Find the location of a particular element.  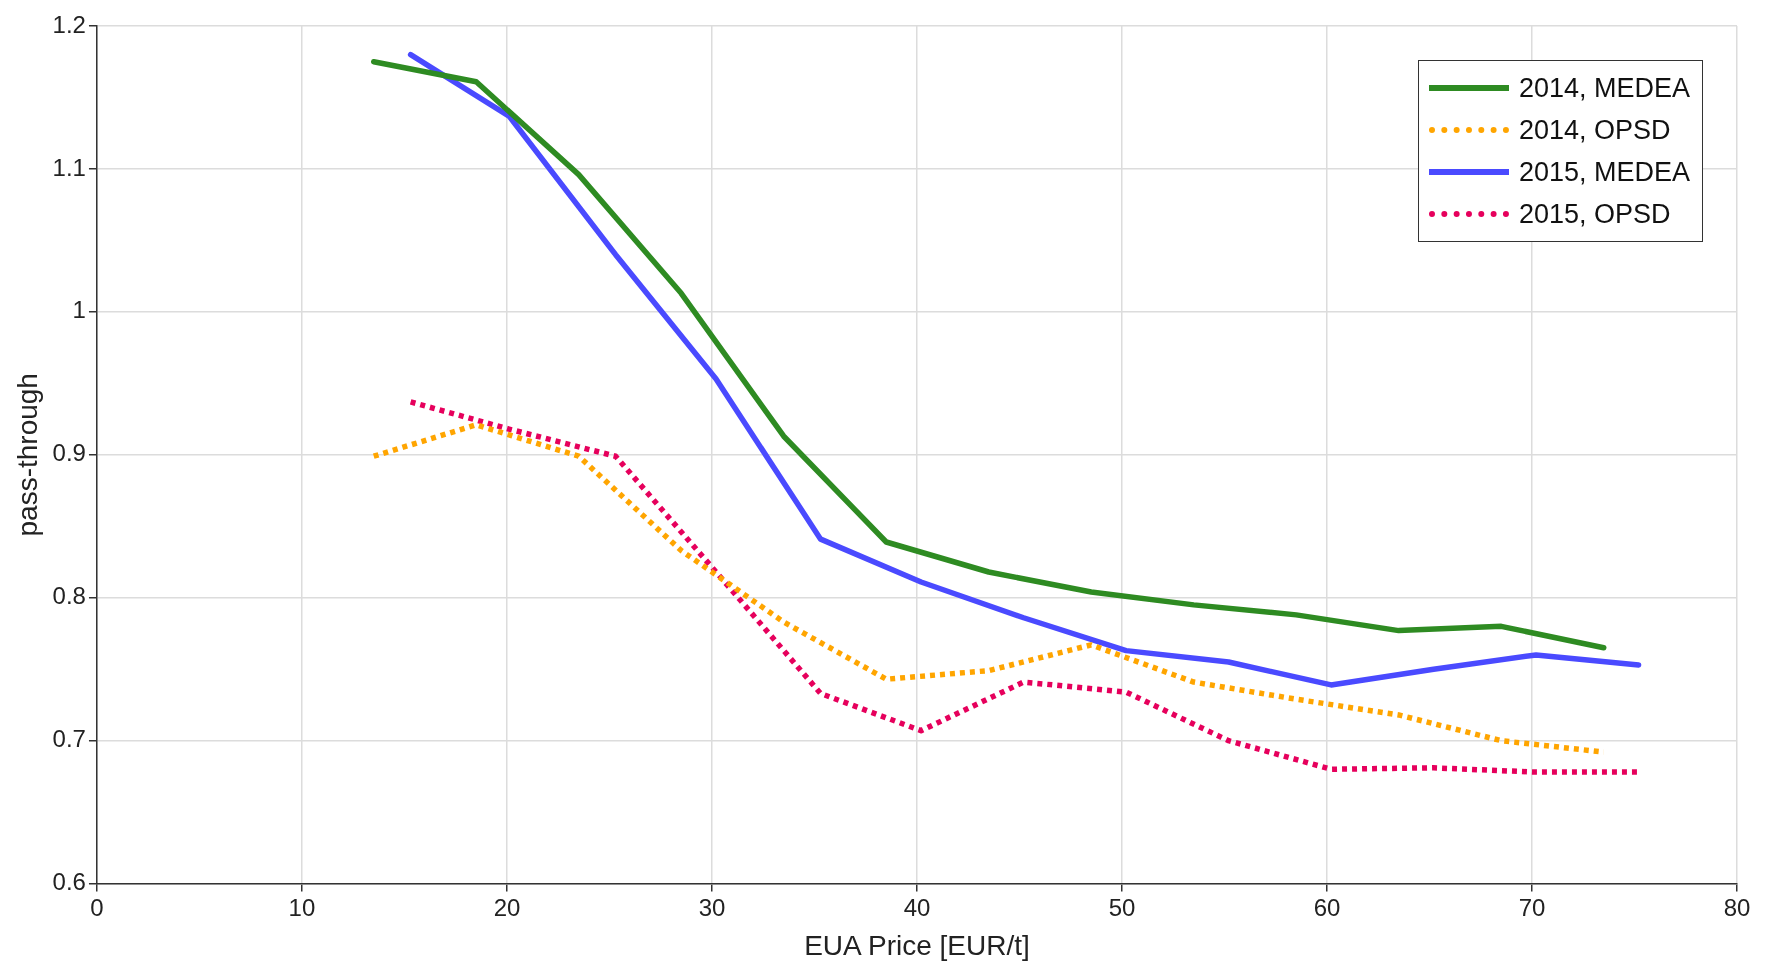

x-tick-label: 80 is located at coordinates (1737, 907).